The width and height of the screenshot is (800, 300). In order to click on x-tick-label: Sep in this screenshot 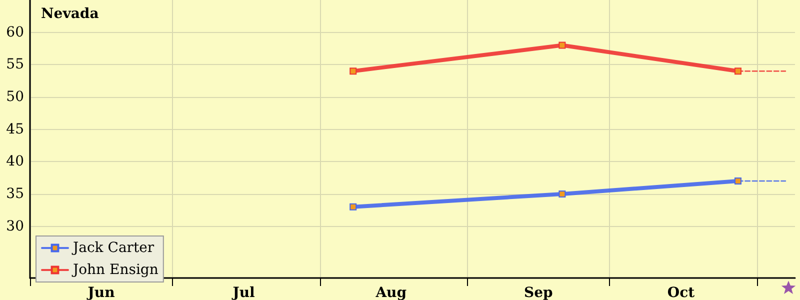, I will do `click(539, 292)`.